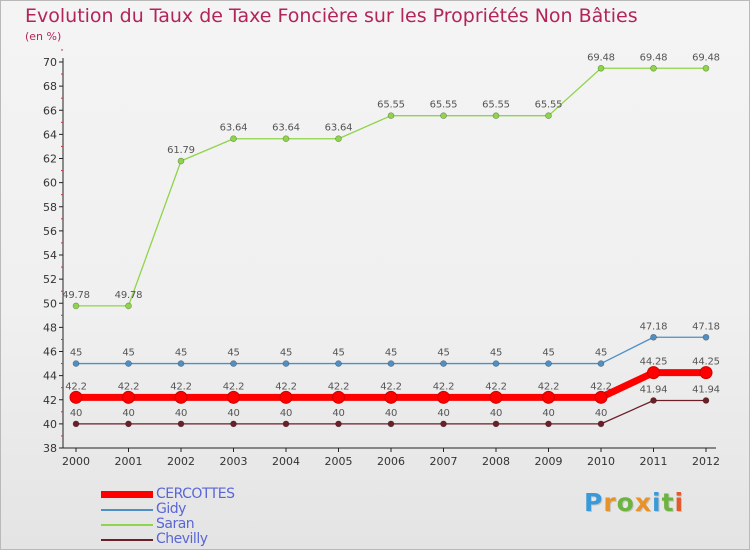  I want to click on y-tick-label: 58, so click(50, 207).